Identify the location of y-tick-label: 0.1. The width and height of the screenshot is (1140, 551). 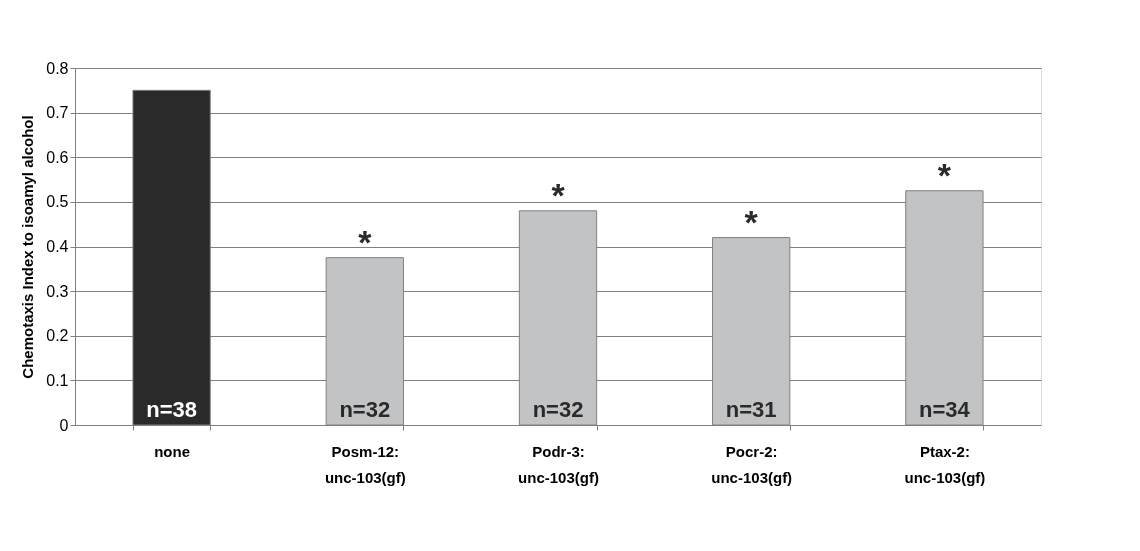
(57, 380).